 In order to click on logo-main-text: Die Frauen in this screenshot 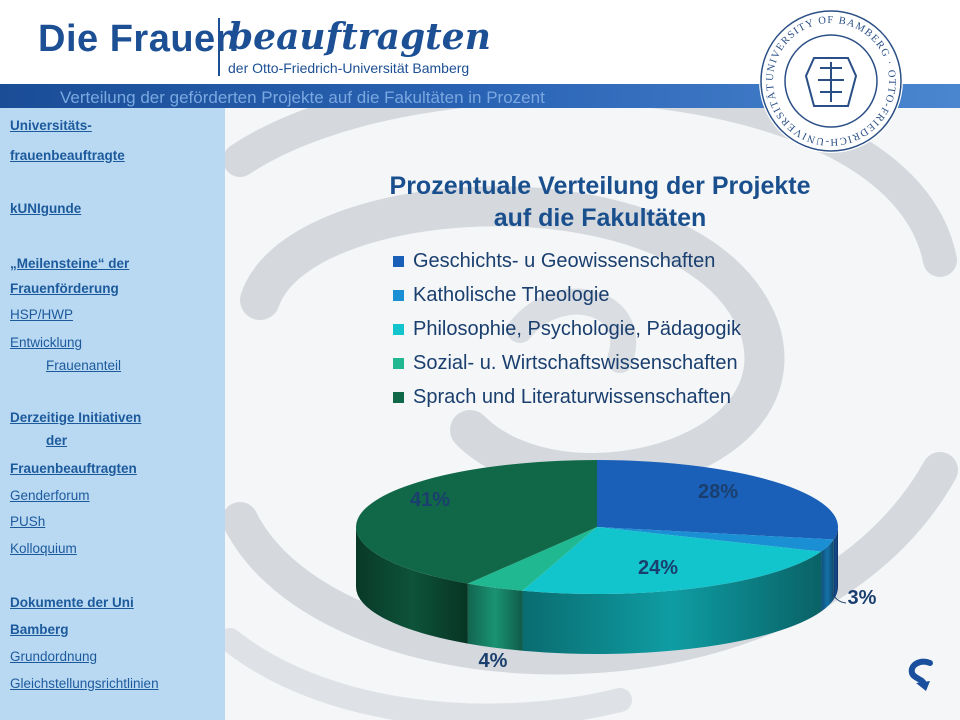, I will do `click(139, 39)`.